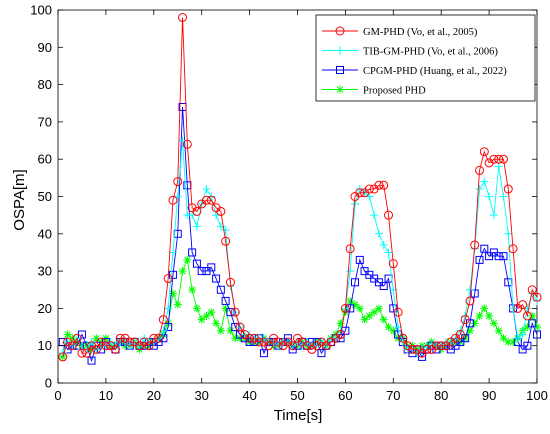 Image resolution: width=550 pixels, height=434 pixels. Describe the element at coordinates (410, 51) in the screenshot. I see `legend-entry: TIB-GM-PHD (Vo, et al., 2006)` at that location.